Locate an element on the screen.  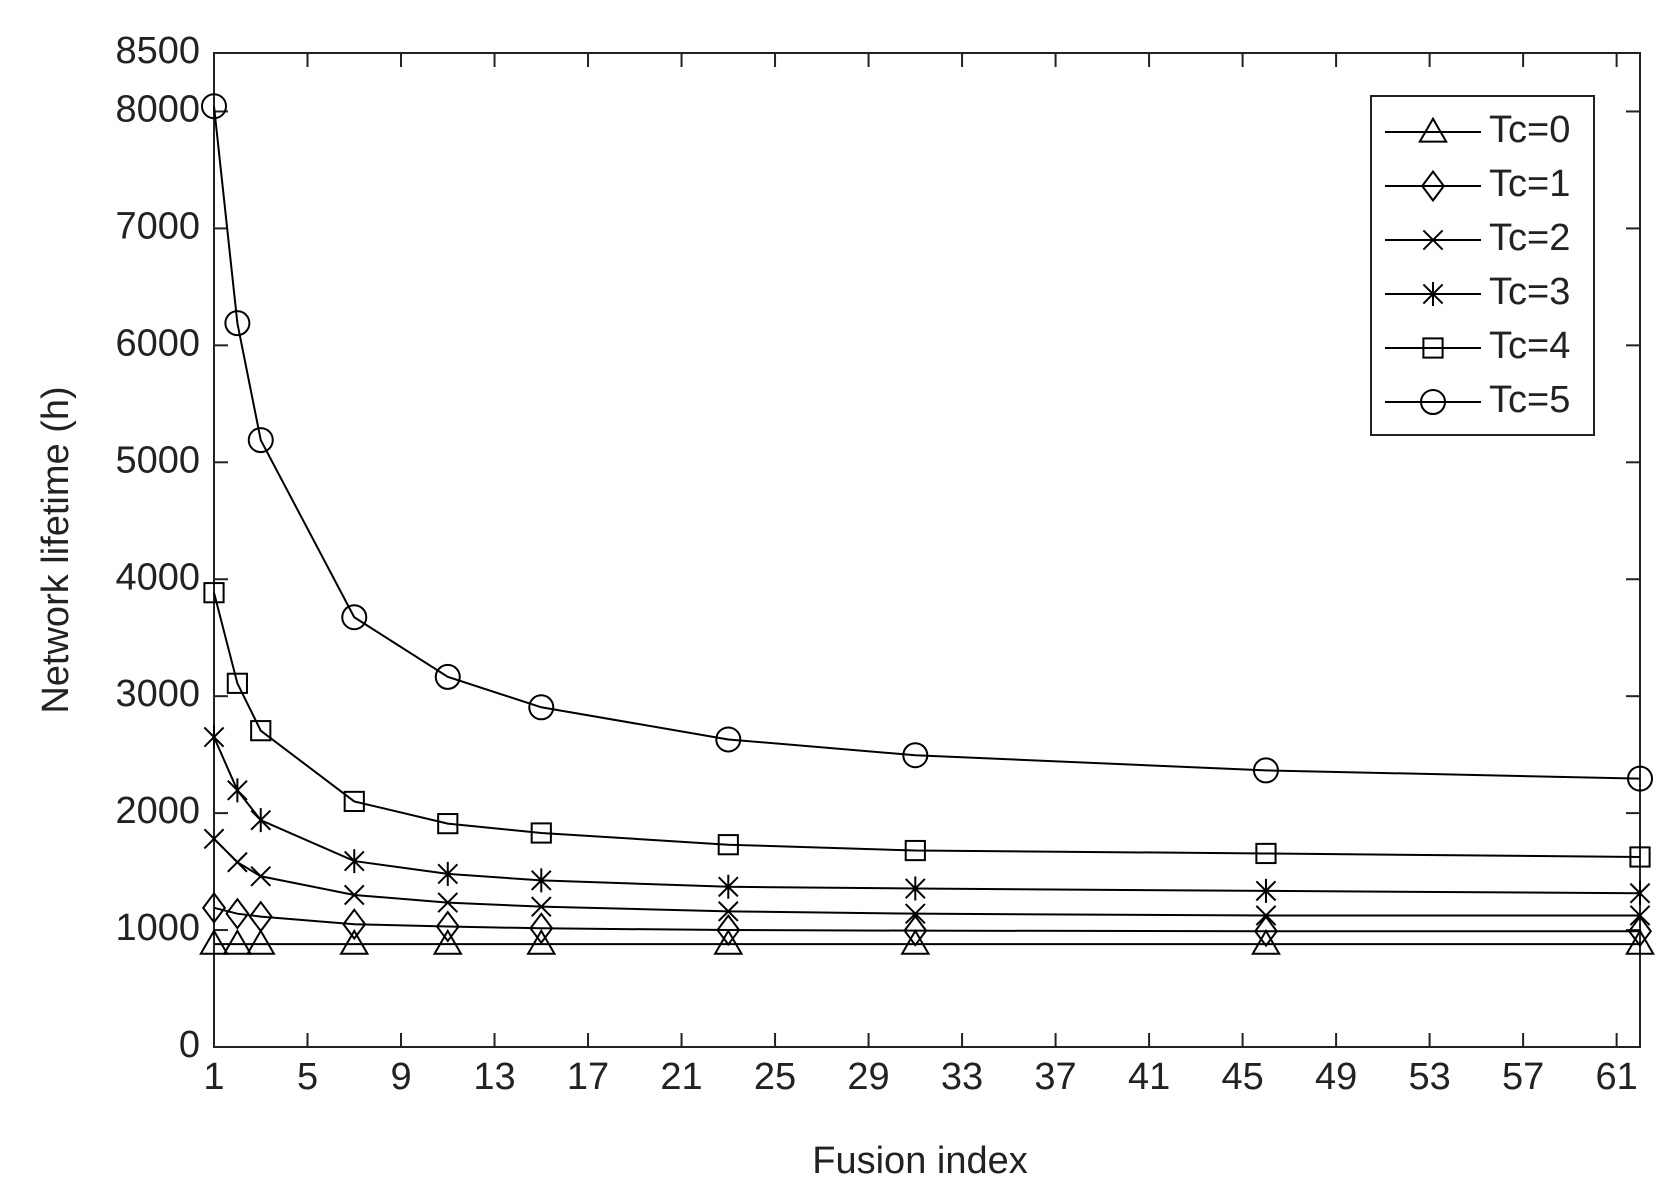
x-tick-label: 57 is located at coordinates (1523, 1077).